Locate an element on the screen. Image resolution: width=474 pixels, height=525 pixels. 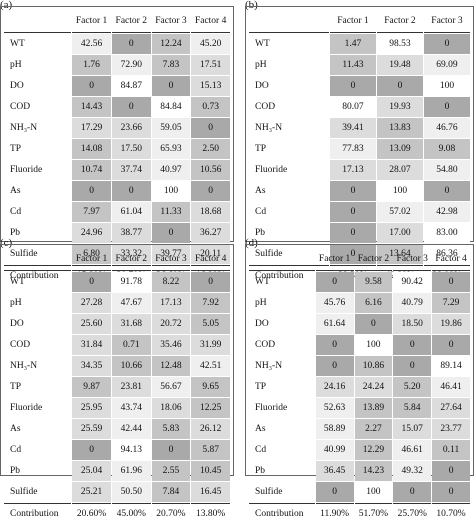
value-cell: 25.95 is located at coordinates (91, 408).